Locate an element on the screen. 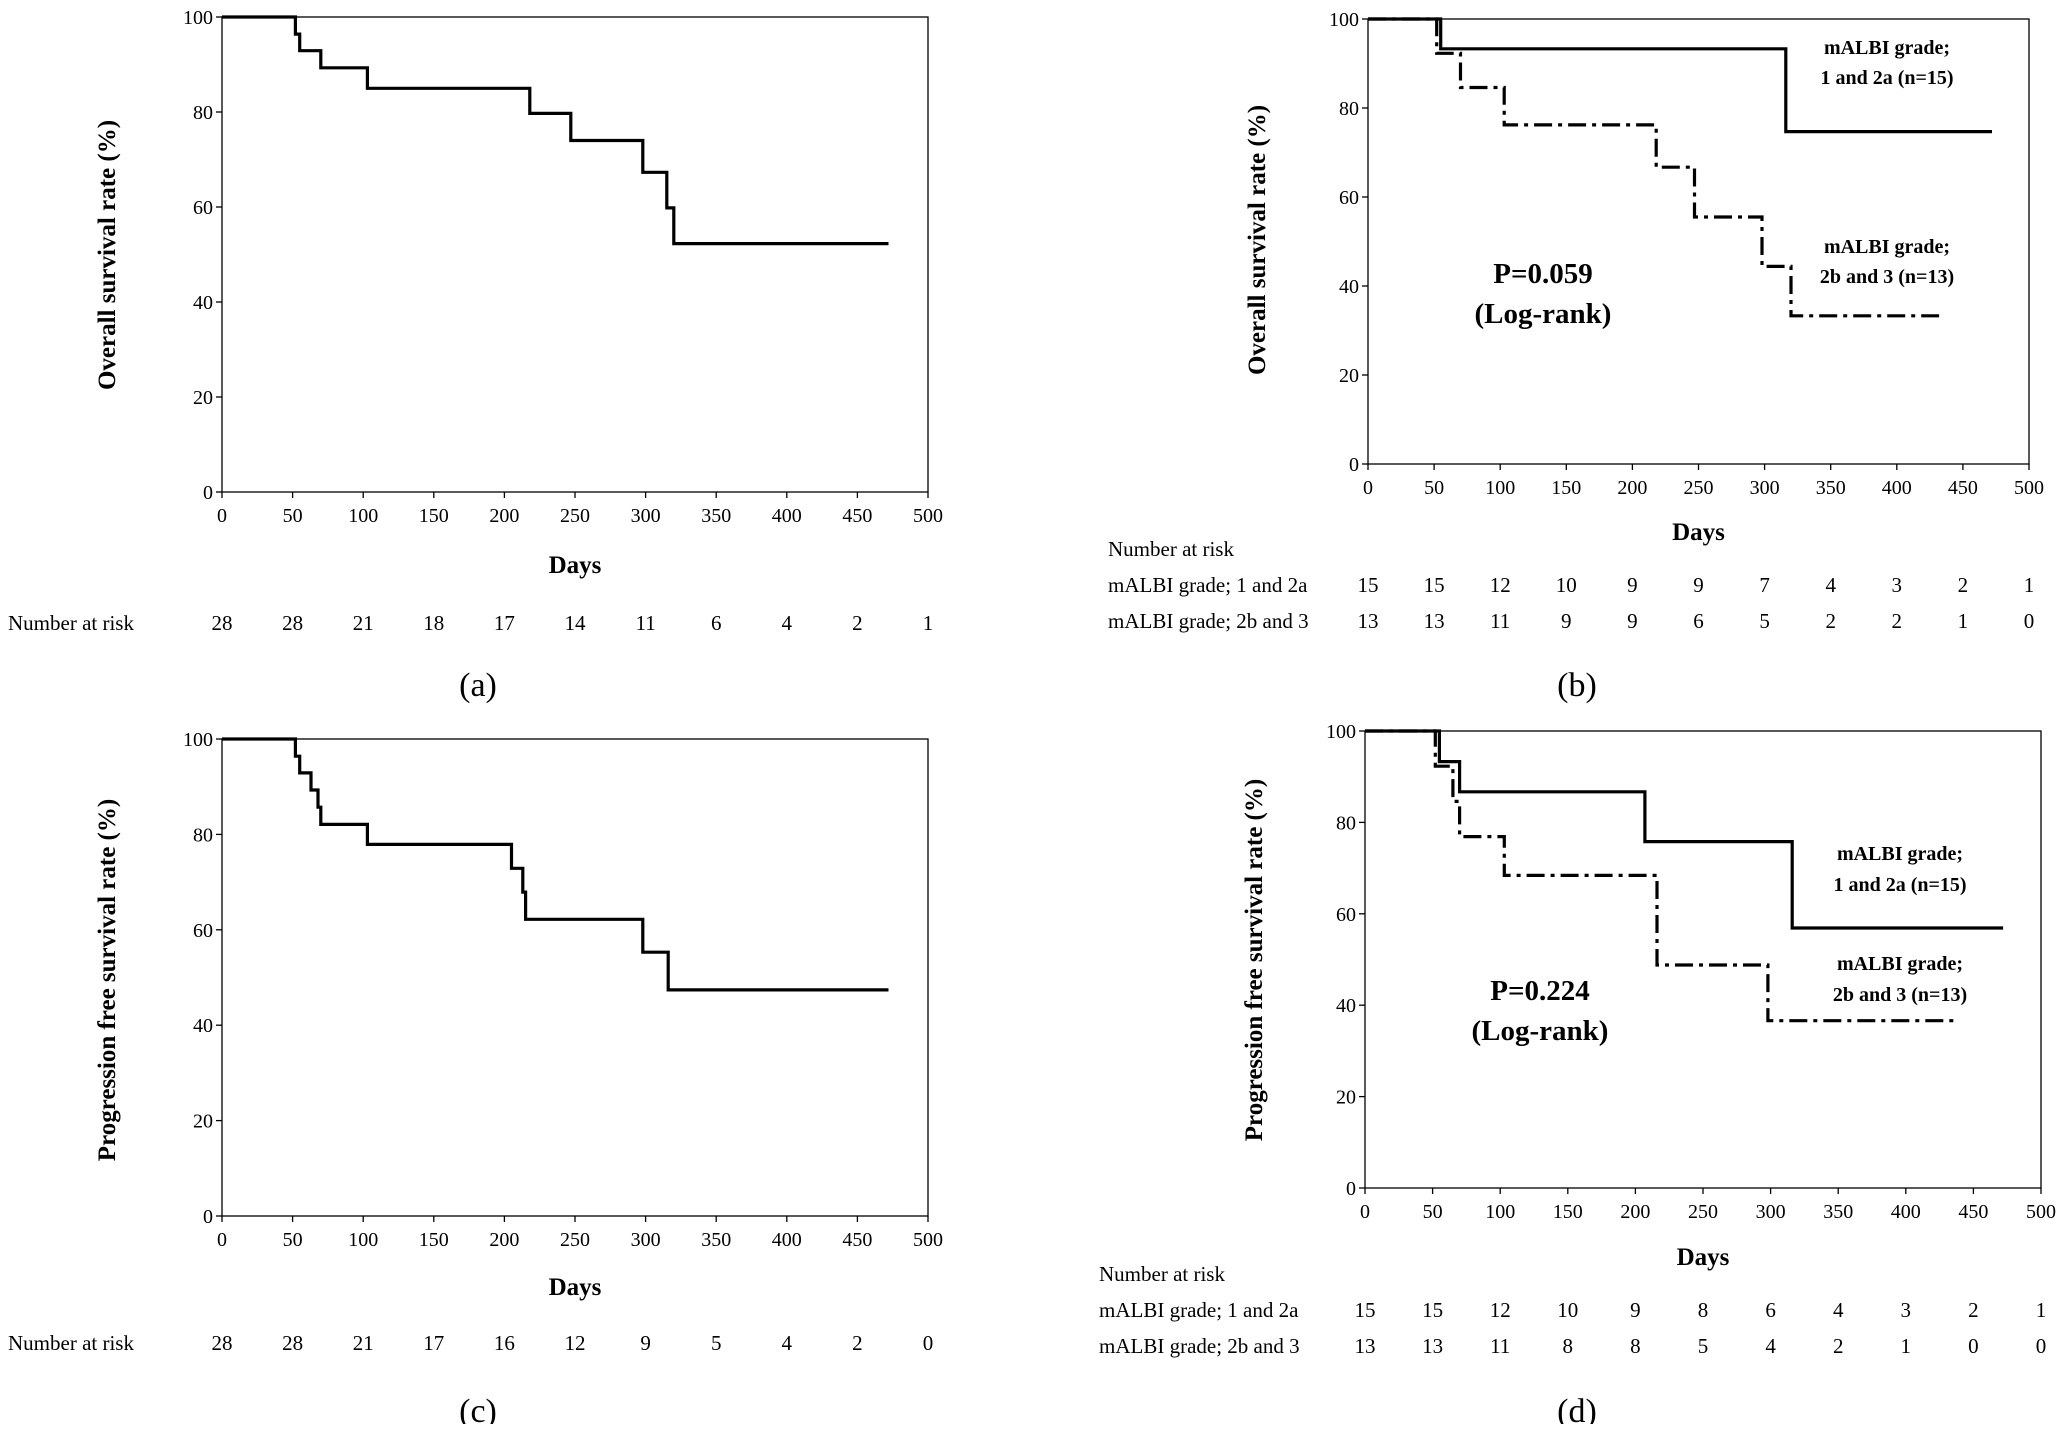 This screenshot has height=1429, width=2057. risk-count: 7 is located at coordinates (1764, 585).